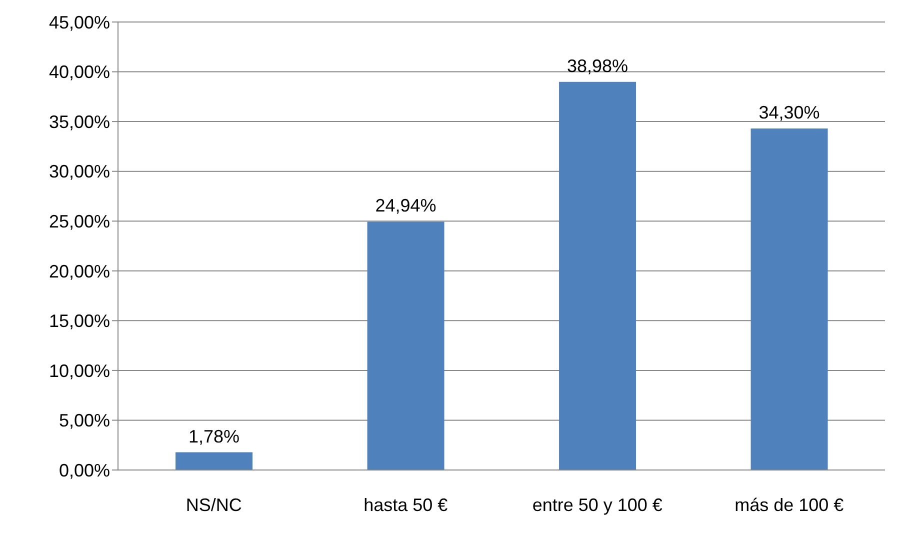 Image resolution: width=901 pixels, height=535 pixels. Describe the element at coordinates (79, 172) in the screenshot. I see `y-tick-label: 30,00%` at that location.